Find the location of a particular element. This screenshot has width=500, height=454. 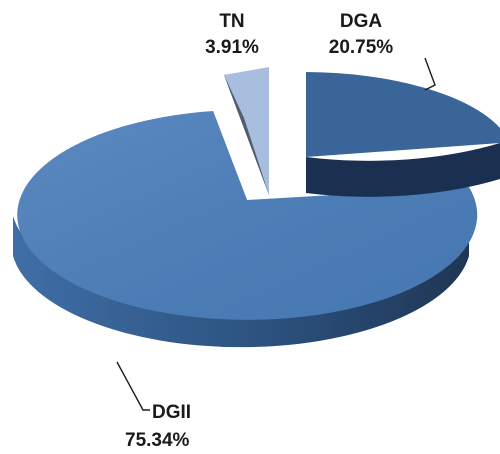

label-dgii-name: DGII is located at coordinates (171, 412).